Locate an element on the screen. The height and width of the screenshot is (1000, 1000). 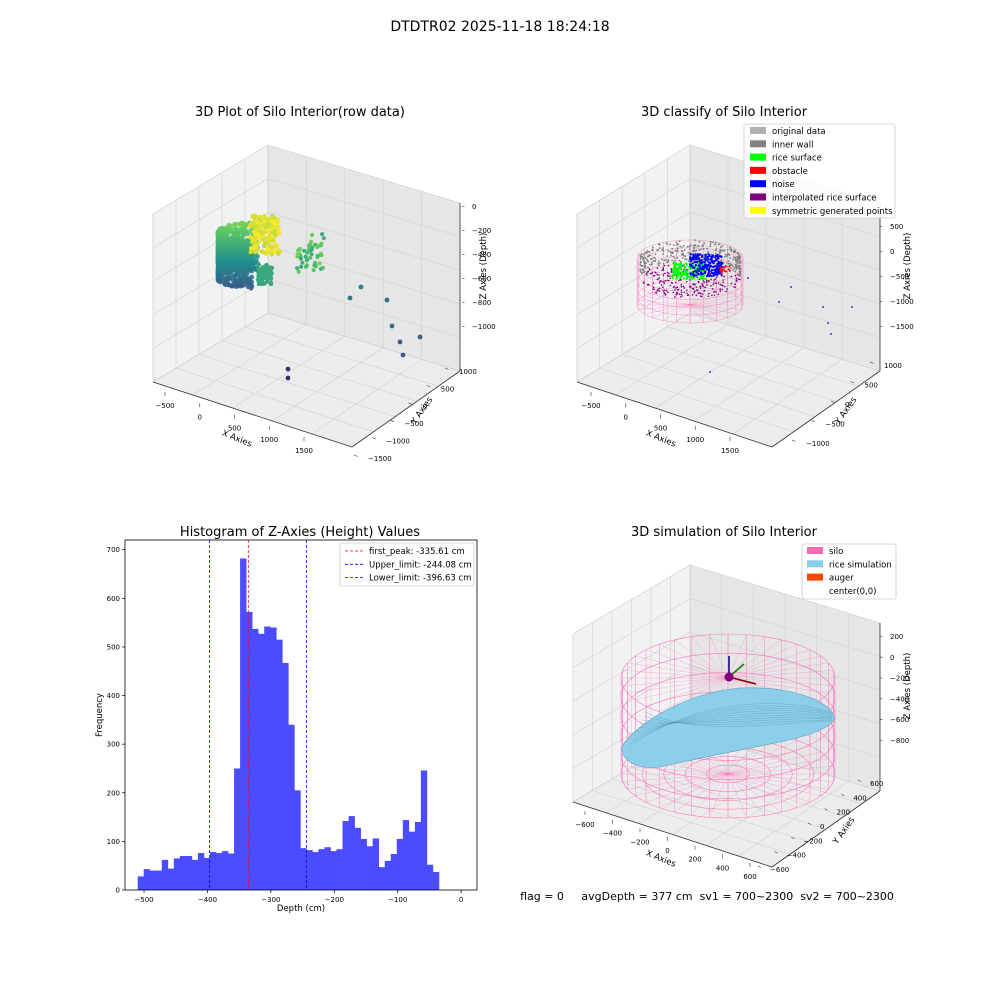
classify-plot-z-tick-label: −1500 is located at coordinates (902, 327).